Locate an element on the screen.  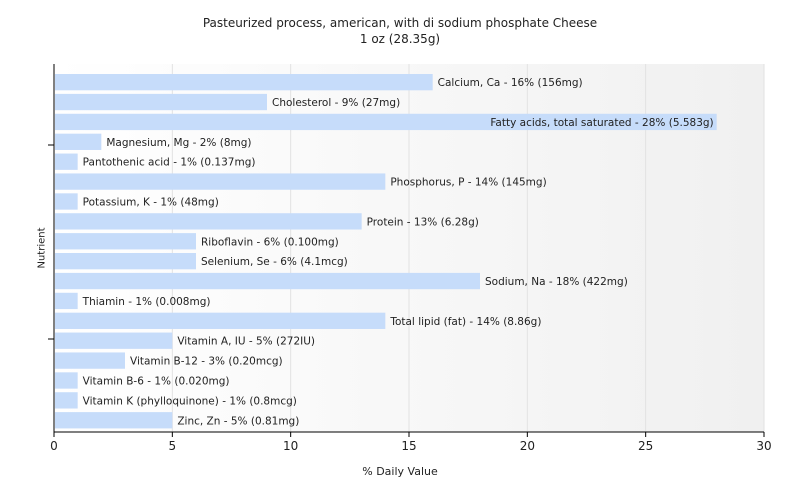
x-tick-label: 30 is located at coordinates (763, 446).